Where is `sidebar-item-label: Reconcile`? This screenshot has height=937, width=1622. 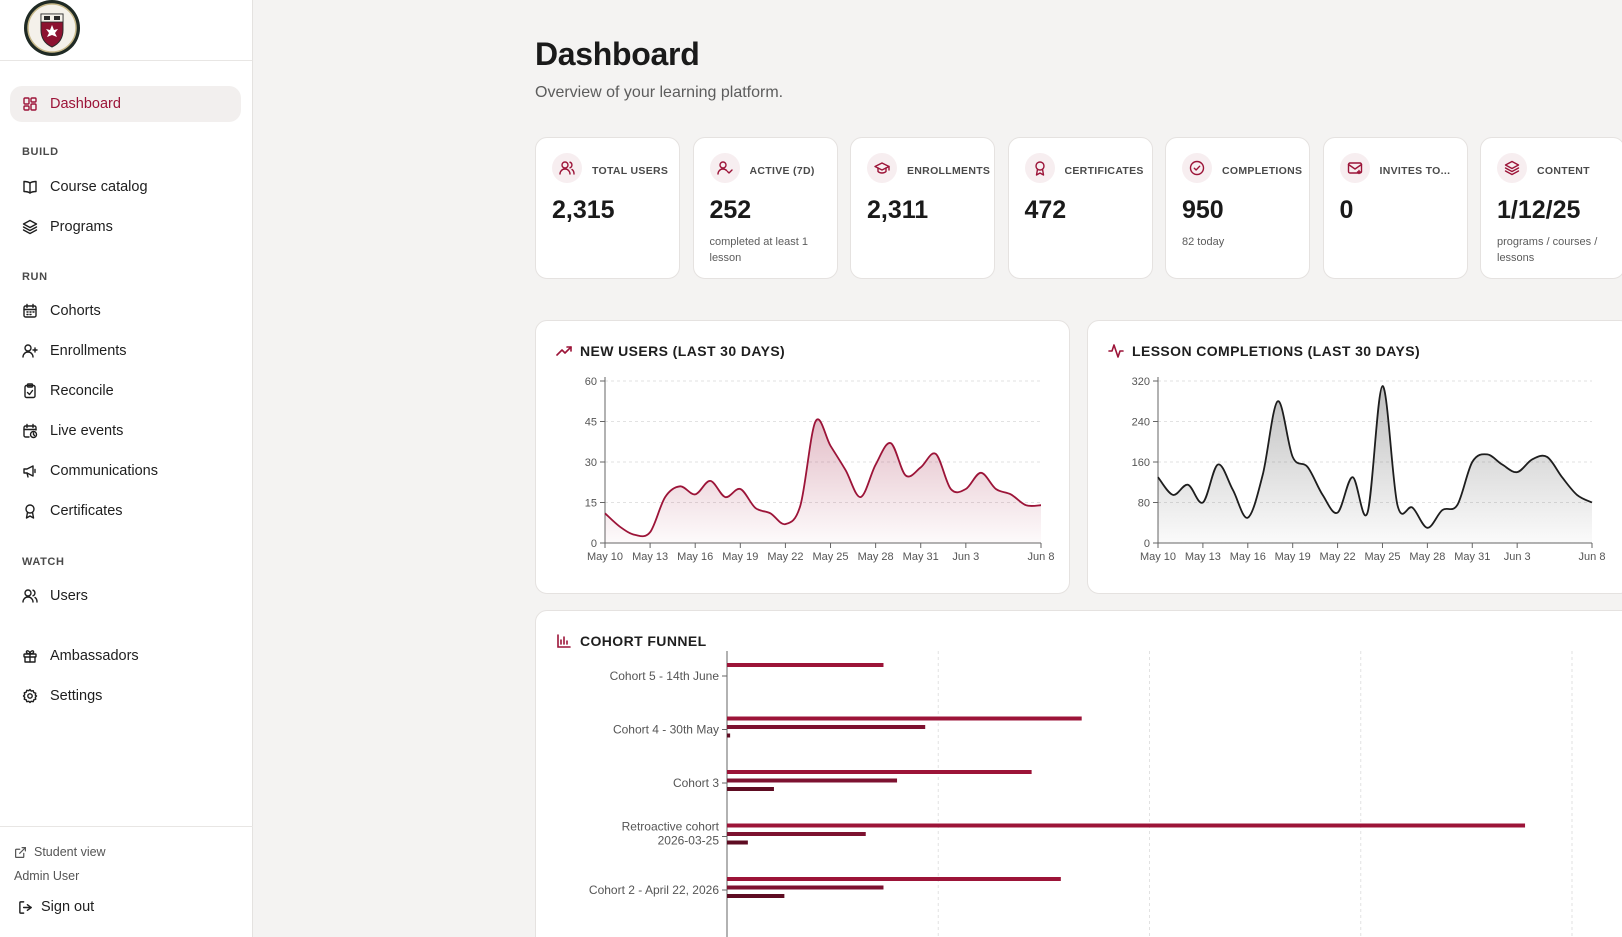 sidebar-item-label: Reconcile is located at coordinates (82, 391).